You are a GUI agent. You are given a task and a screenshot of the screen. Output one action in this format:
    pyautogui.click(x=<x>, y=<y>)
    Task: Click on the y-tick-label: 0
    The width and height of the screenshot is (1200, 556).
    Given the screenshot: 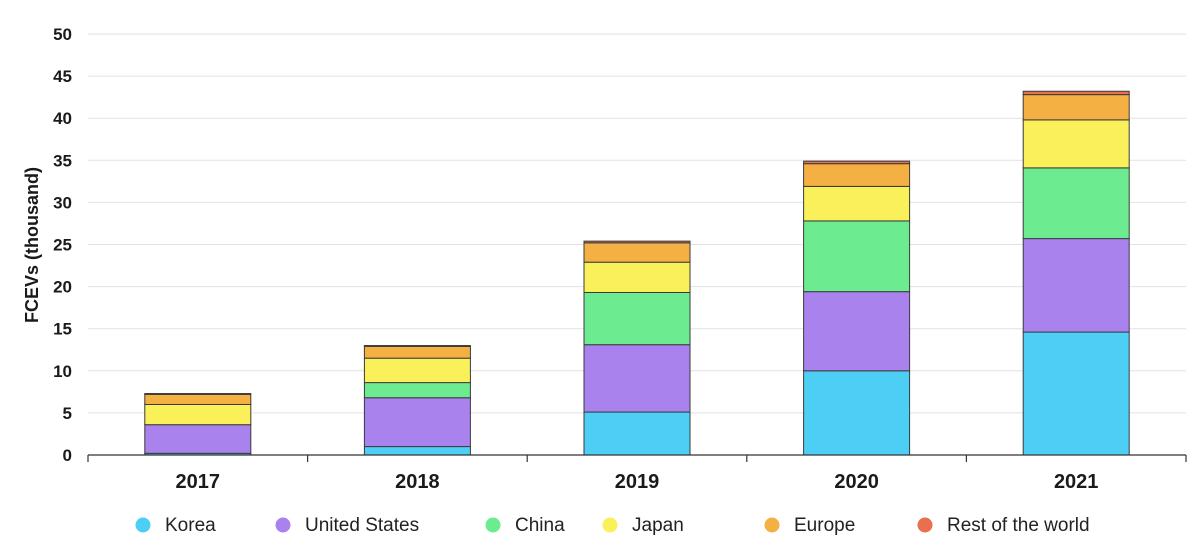 What is the action you would take?
    pyautogui.click(x=67, y=455)
    